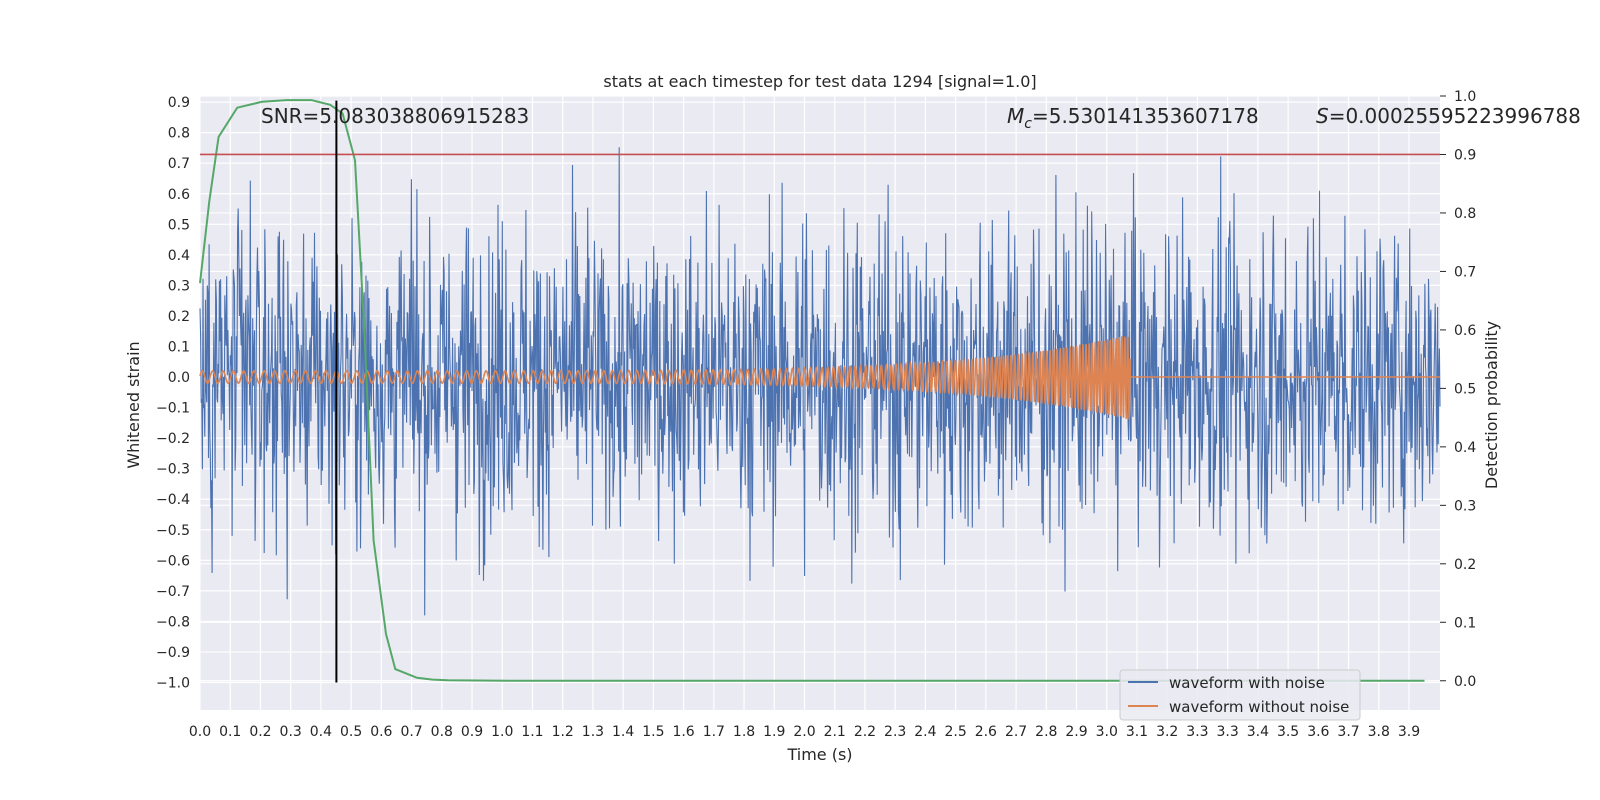 Image resolution: width=1600 pixels, height=800 pixels. What do you see at coordinates (179, 134) in the screenshot?
I see `y-tick-label-left: 0.8` at bounding box center [179, 134].